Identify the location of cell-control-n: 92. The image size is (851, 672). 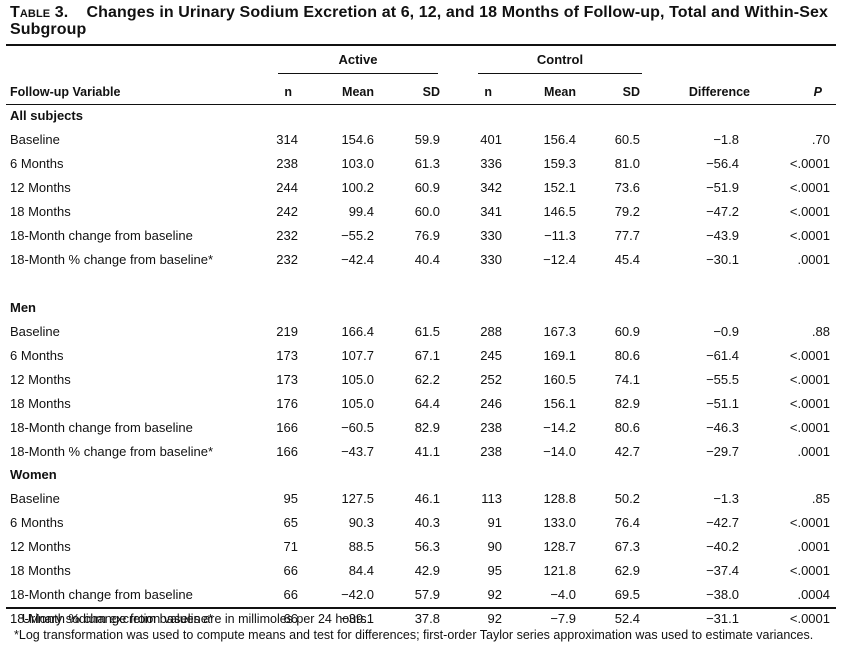
(494, 618).